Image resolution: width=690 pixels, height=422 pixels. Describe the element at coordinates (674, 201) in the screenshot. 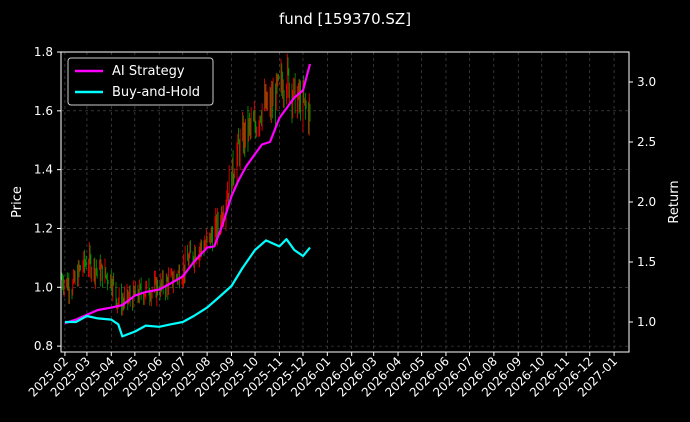

I see `right-axis-label: Return` at that location.